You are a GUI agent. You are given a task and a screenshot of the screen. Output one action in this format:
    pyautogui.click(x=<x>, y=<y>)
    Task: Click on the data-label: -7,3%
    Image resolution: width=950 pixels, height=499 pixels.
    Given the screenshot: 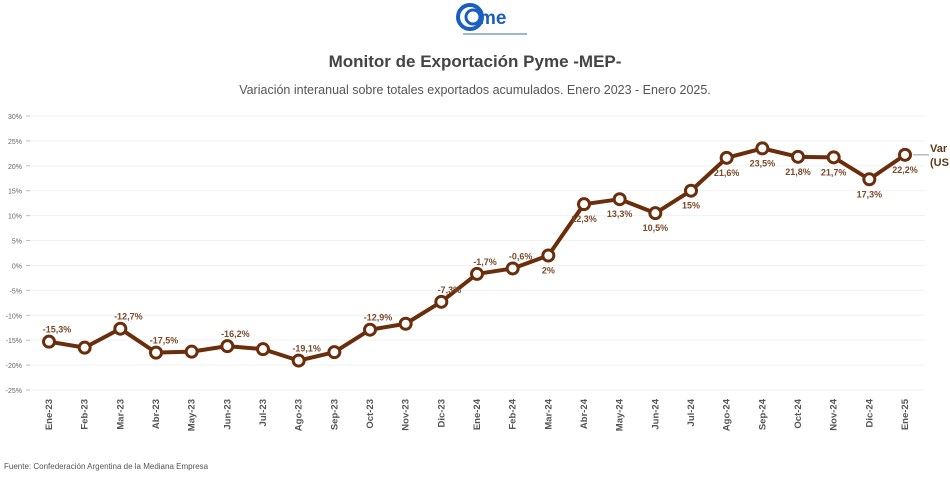 What is the action you would take?
    pyautogui.click(x=450, y=290)
    